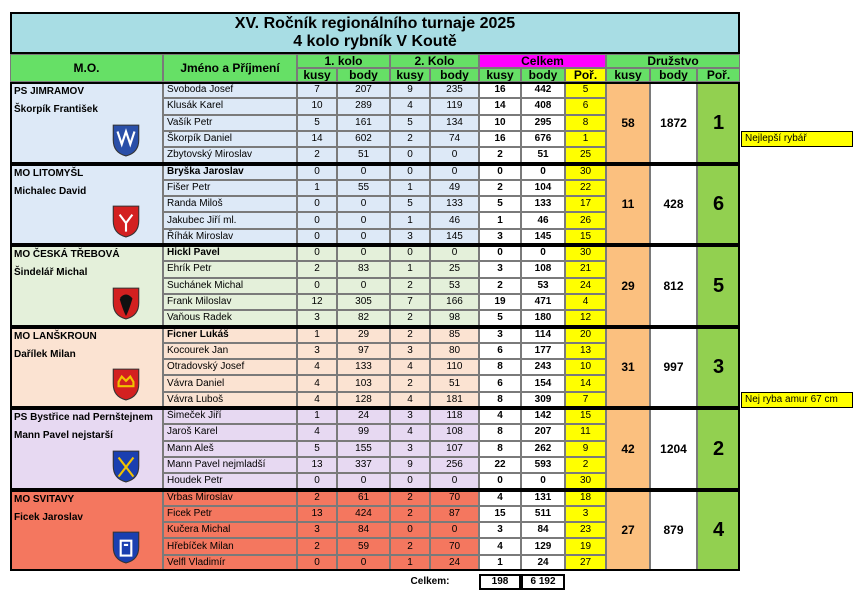 Image resolution: width=862 pixels, height=600 pixels. Describe the element at coordinates (718, 367) in the screenshot. I see `team-poradi: 3` at that location.